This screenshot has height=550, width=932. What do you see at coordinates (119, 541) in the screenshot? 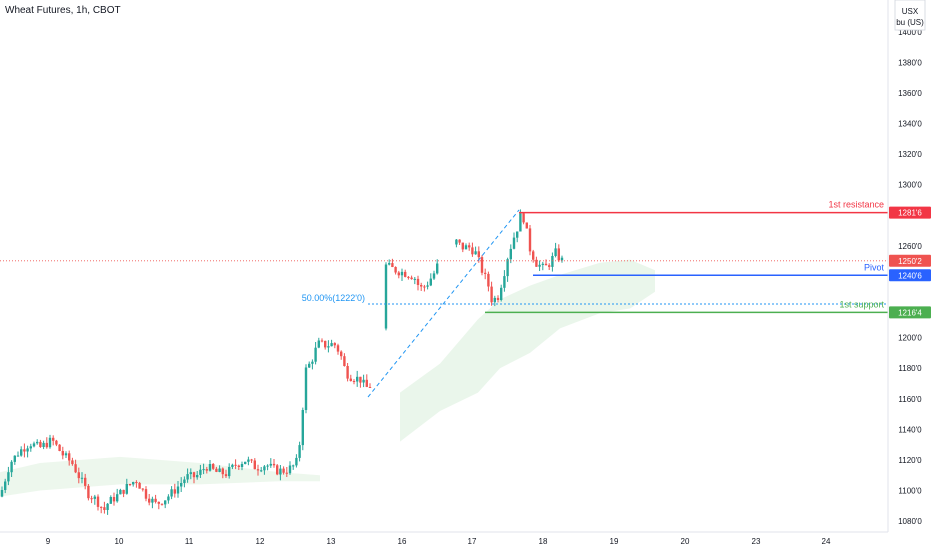
I see `x-tick-label: 10` at bounding box center [119, 541].